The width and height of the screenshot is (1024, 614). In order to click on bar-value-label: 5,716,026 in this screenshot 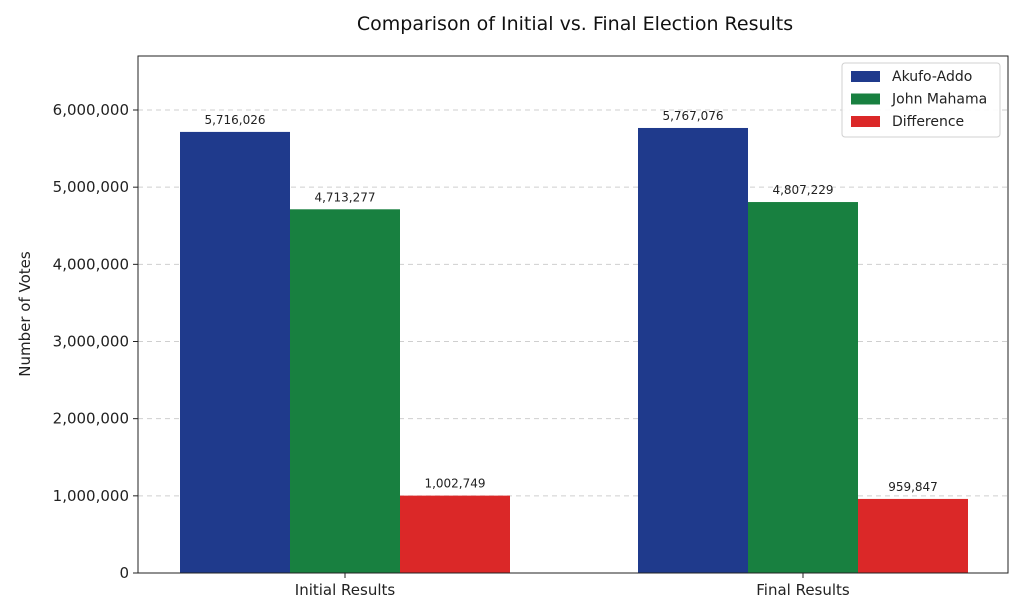, I will do `click(234, 120)`.